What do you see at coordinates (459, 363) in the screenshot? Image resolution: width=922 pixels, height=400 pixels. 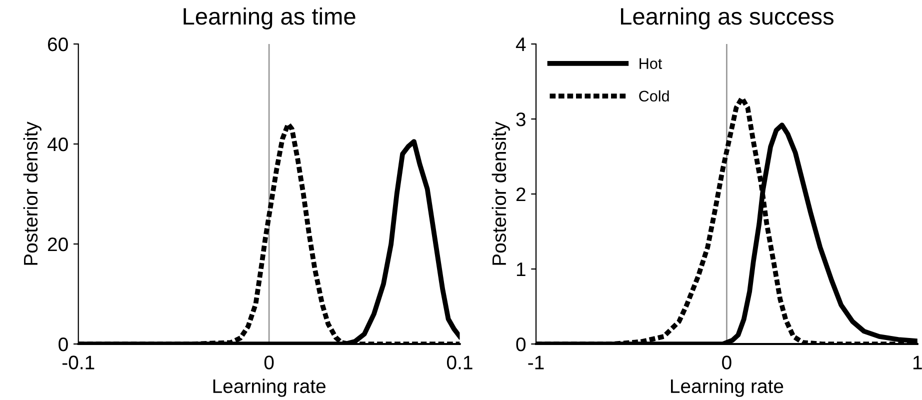 I see `x-tick-label: 0.1` at bounding box center [459, 363].